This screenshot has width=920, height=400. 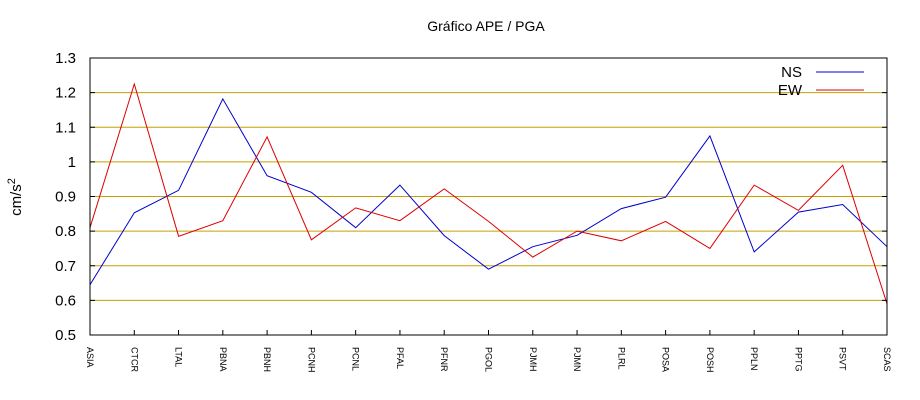 I want to click on x-tick-label: PSVT, so click(x=843, y=359).